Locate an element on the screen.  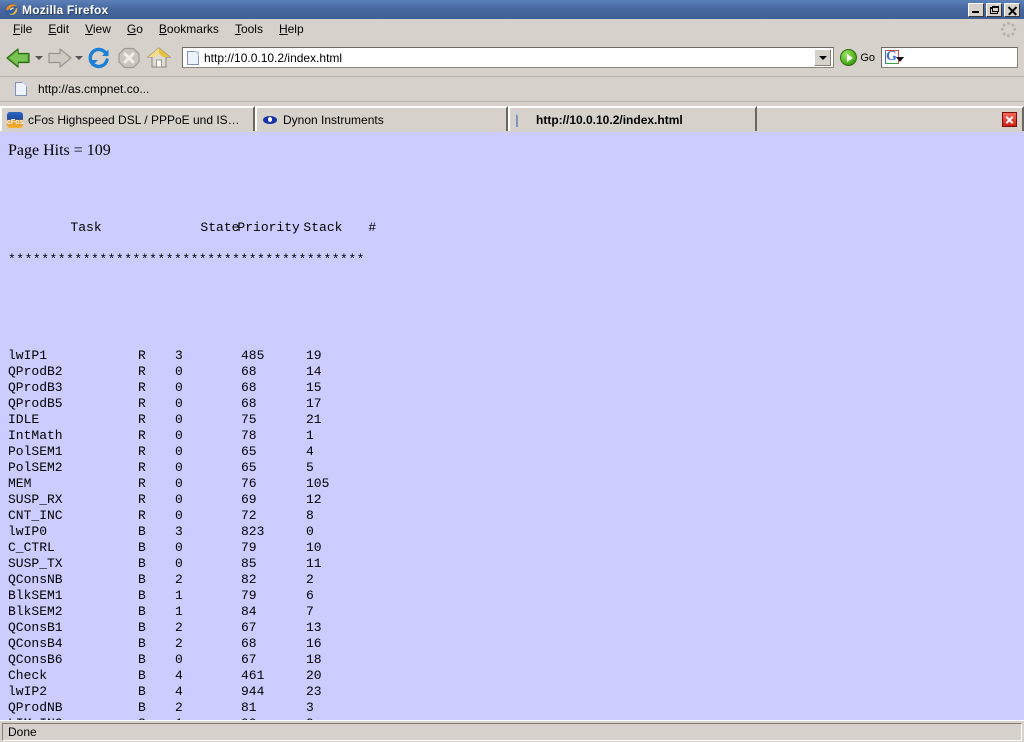
cell-task: MEM is located at coordinates (20, 483).